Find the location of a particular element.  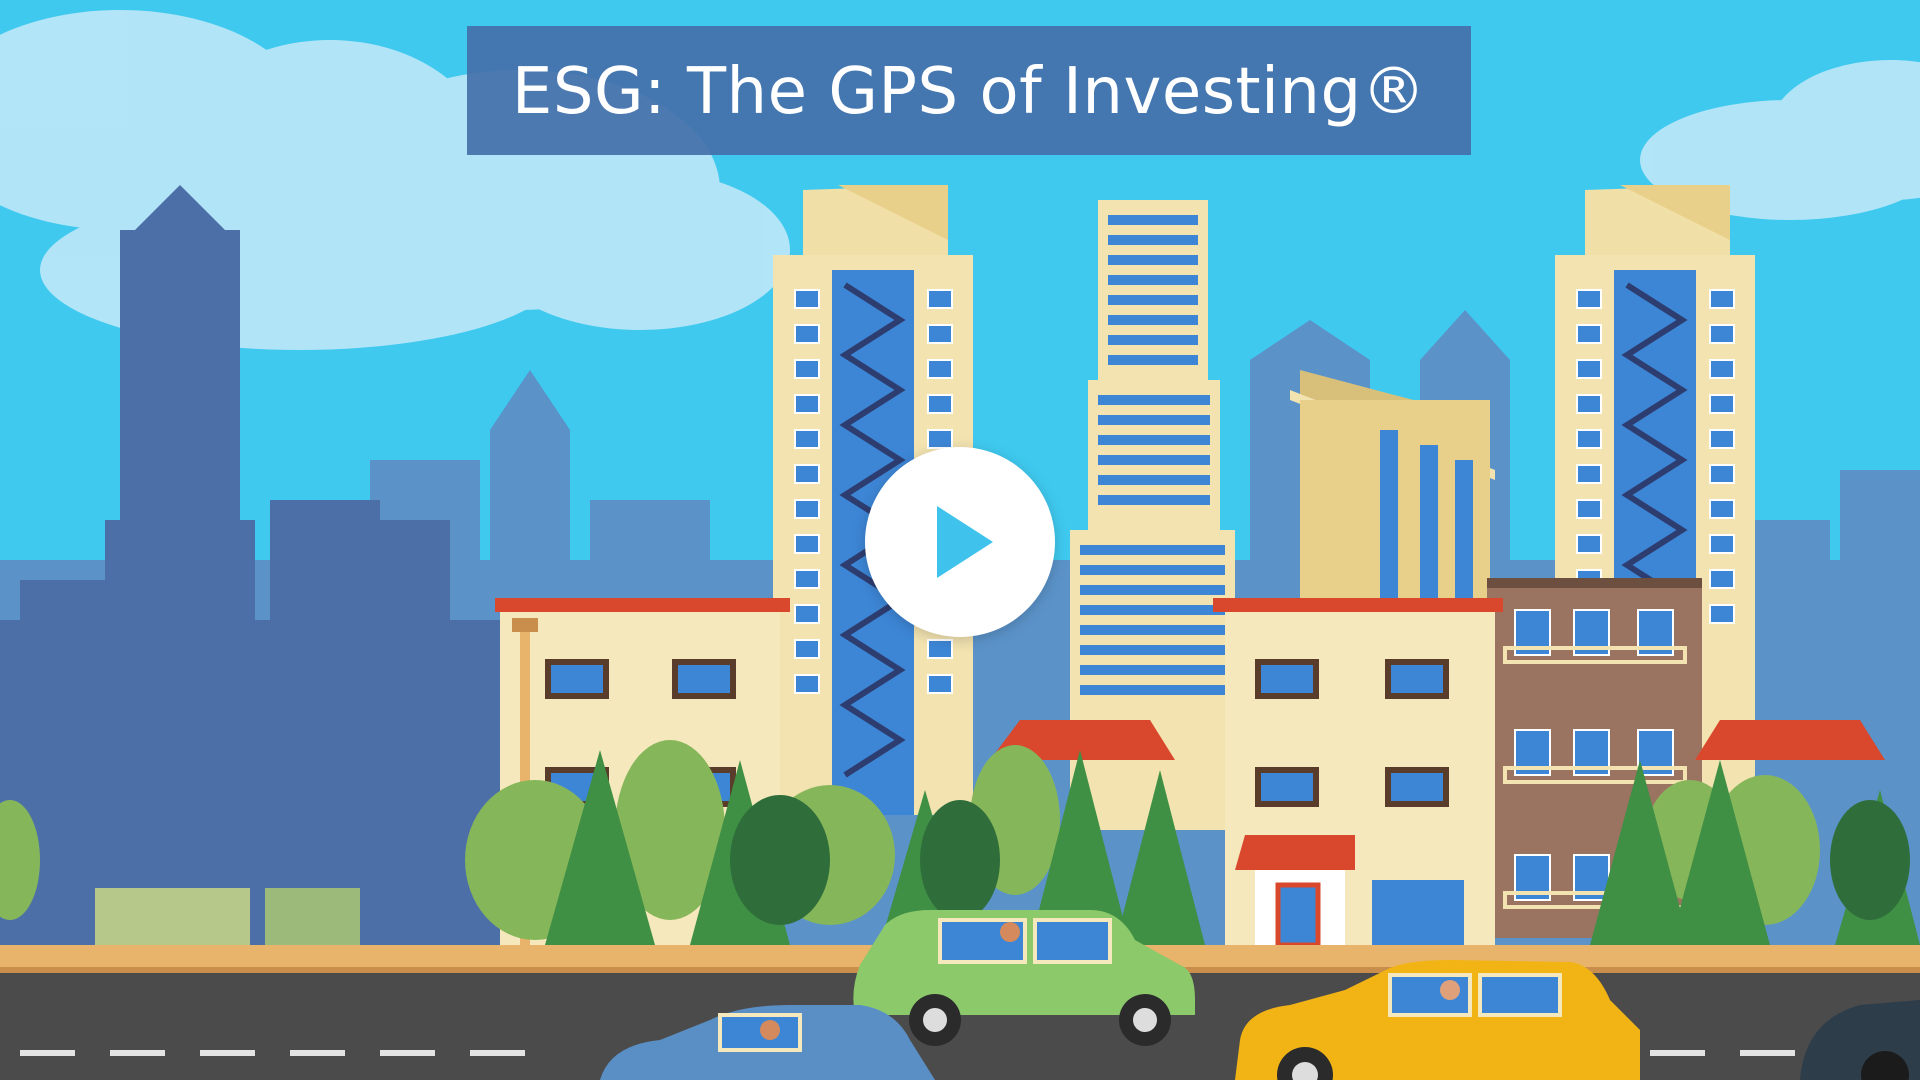

house-right is located at coordinates (1358, 773).